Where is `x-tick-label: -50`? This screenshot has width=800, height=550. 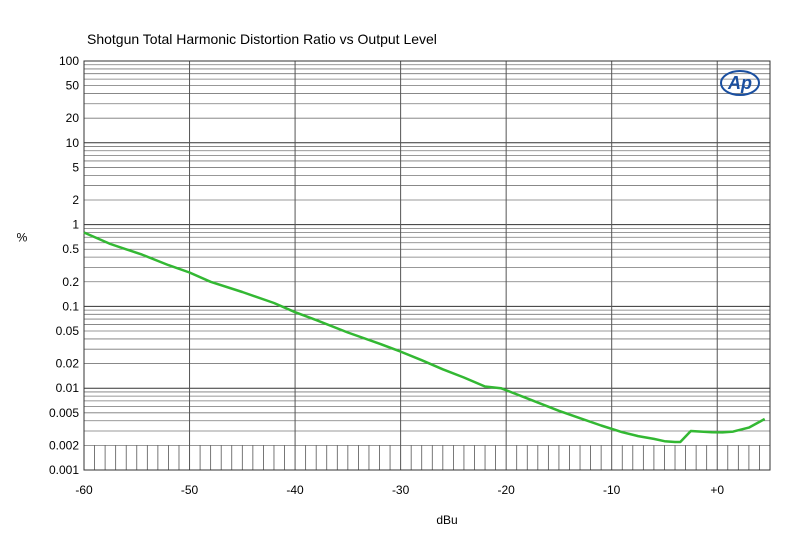 x-tick-label: -50 is located at coordinates (190, 490).